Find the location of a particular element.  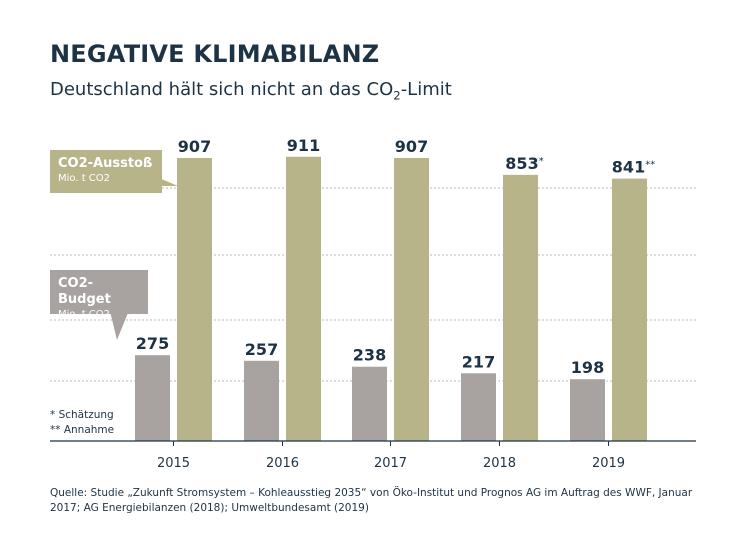

chart-title: NEGATIVE KLIMABILANZ is located at coordinates (215, 54).